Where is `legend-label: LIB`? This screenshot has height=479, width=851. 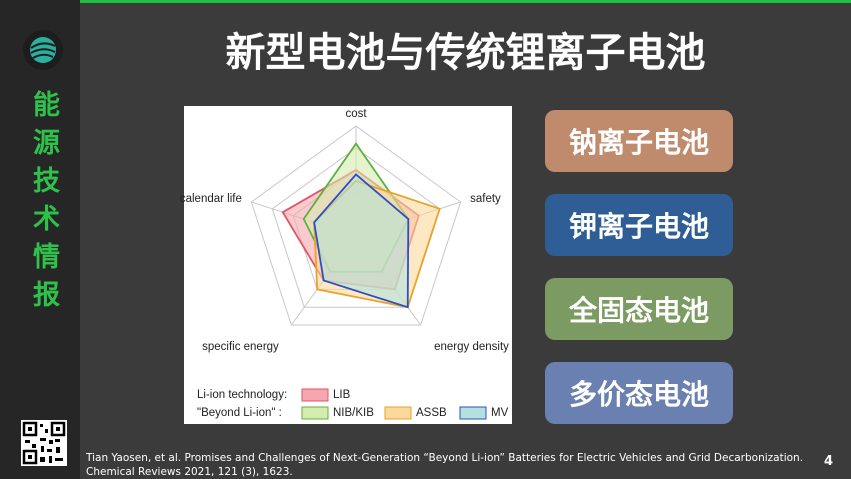
legend-label: LIB is located at coordinates (342, 395).